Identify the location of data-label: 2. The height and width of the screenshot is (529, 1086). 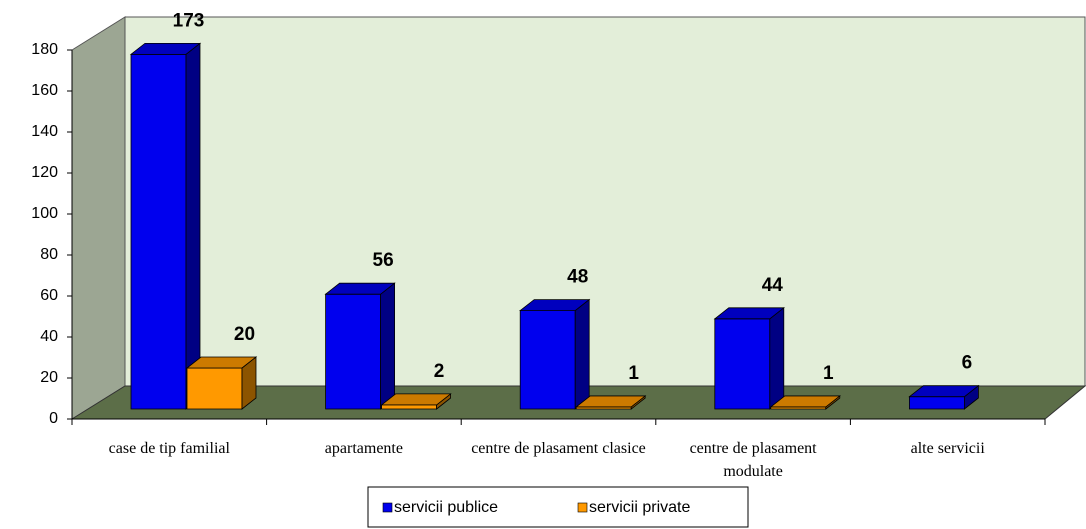
(439, 371).